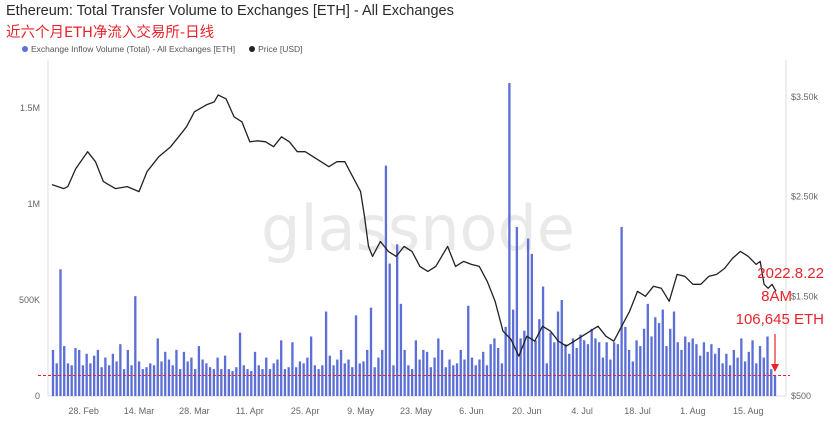 The image size is (837, 422). I want to click on x-tick-label: 18. Jul, so click(637, 411).